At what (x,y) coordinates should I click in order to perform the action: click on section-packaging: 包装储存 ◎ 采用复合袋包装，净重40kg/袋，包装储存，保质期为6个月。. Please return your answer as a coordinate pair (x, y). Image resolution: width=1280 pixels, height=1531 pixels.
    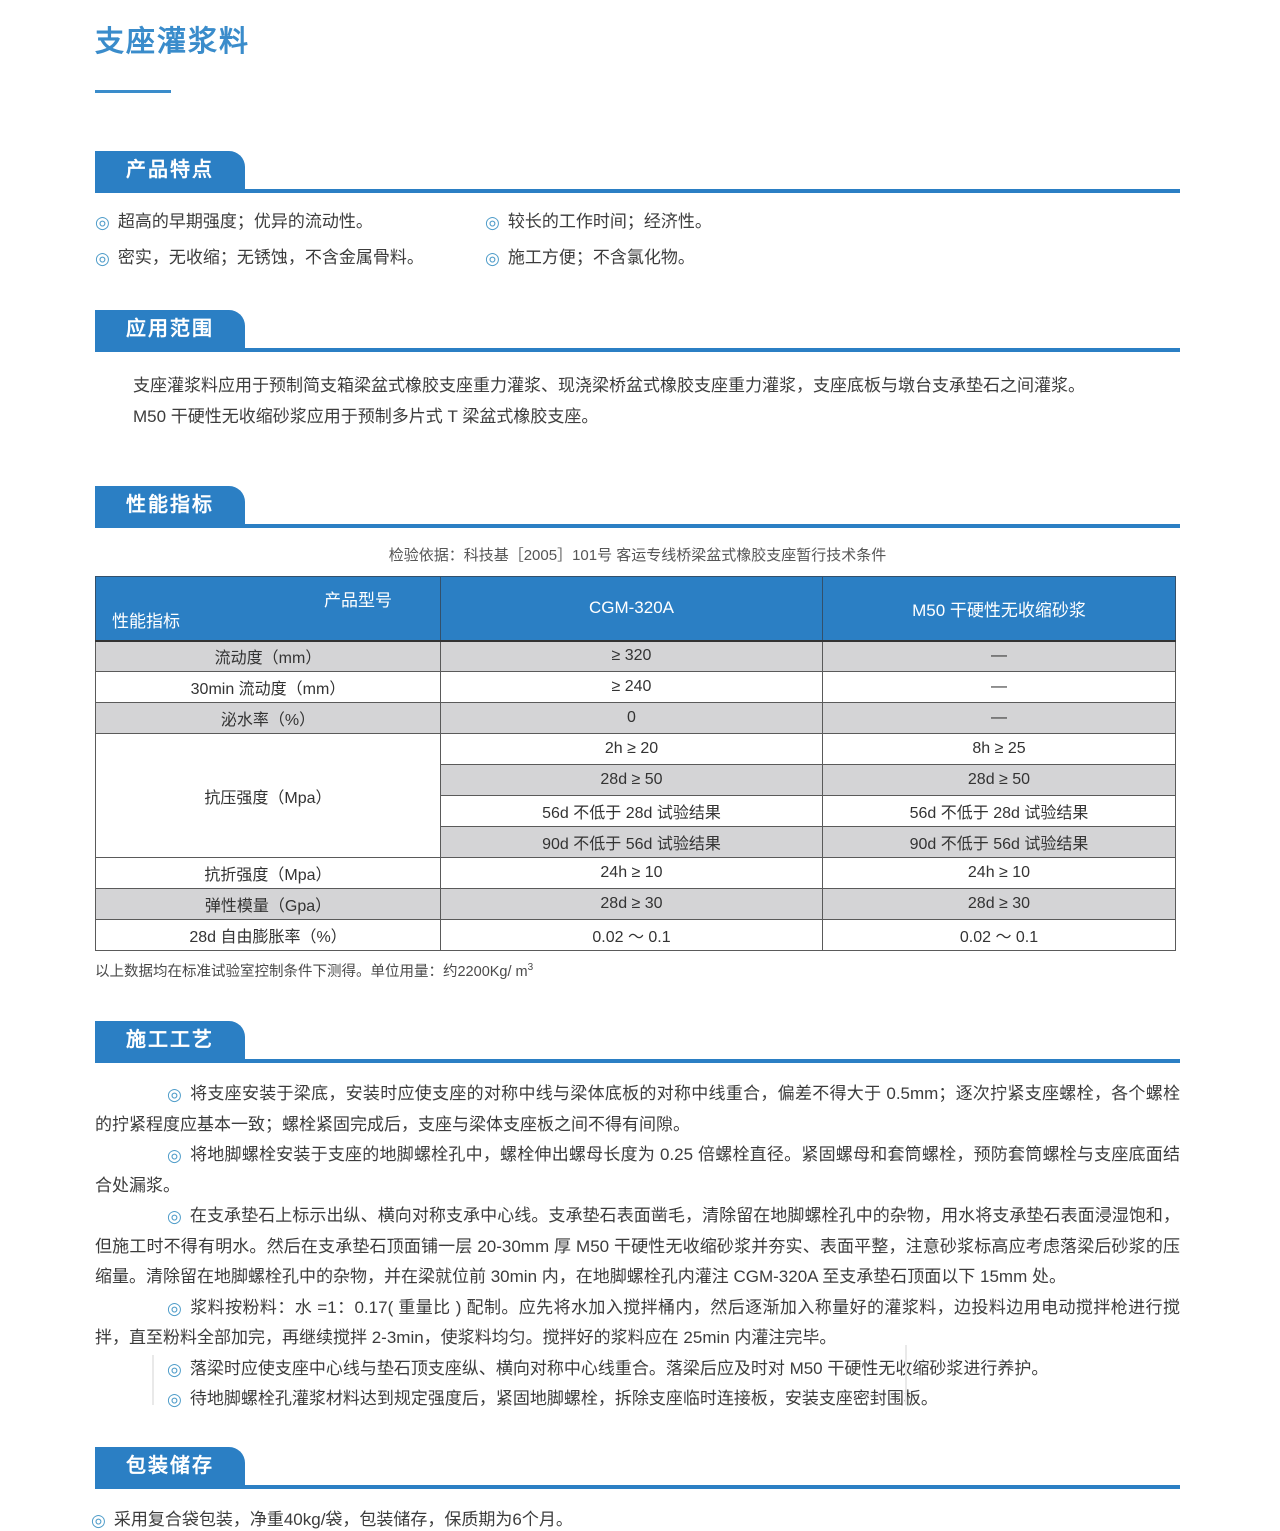
    Looking at the image, I should click on (635, 1488).